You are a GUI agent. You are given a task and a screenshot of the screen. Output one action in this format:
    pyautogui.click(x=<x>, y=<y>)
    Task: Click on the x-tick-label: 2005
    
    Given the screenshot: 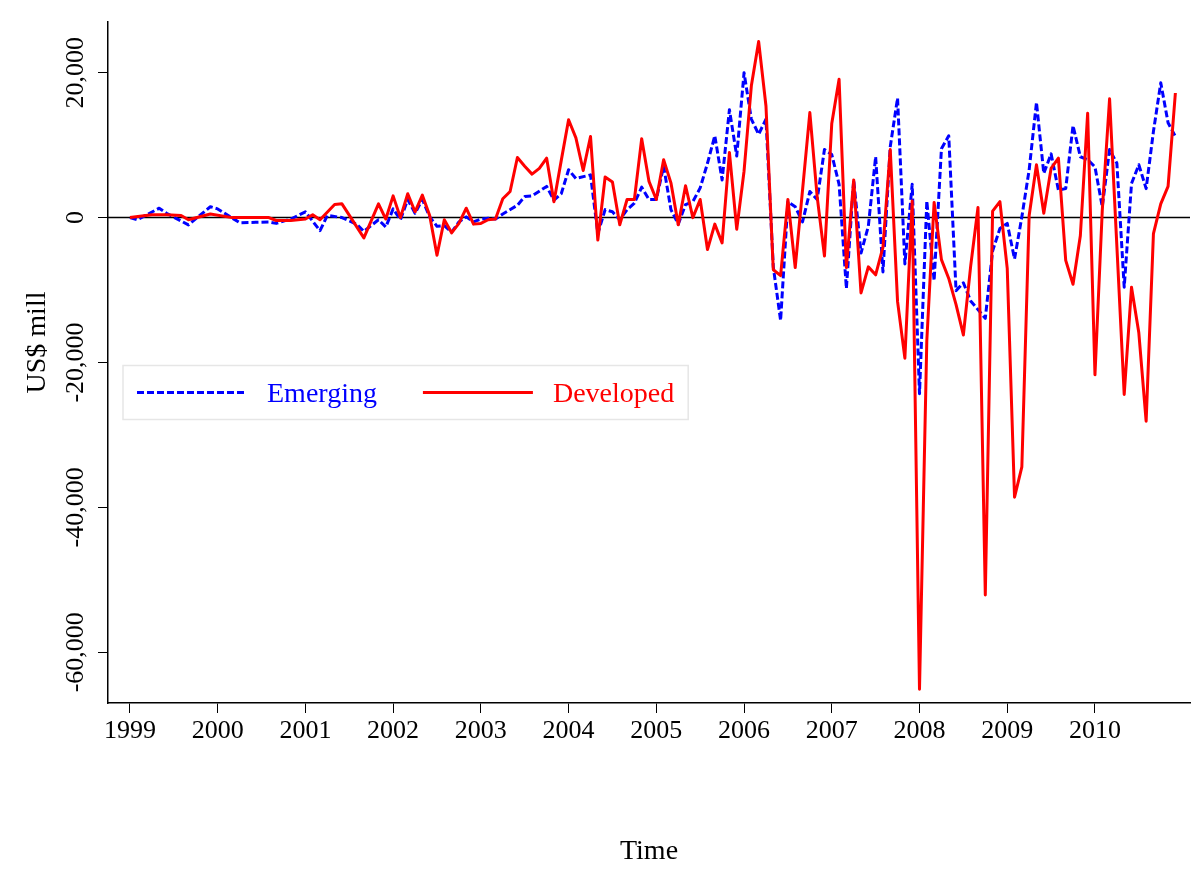 What is the action you would take?
    pyautogui.click(x=656, y=730)
    